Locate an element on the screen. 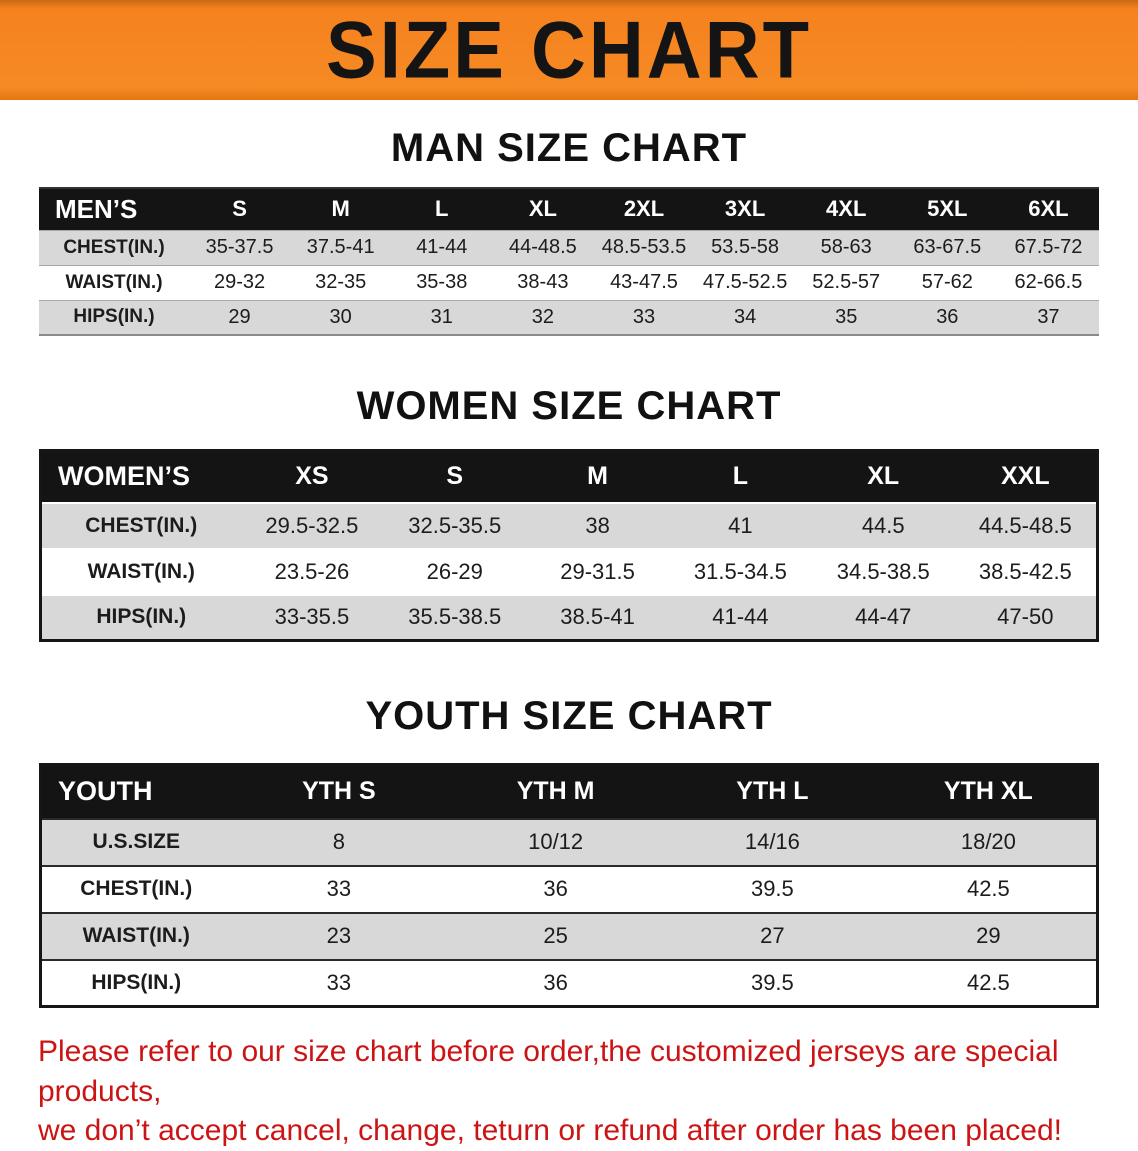  size-value-cell: 44-48.5 is located at coordinates (542, 247).